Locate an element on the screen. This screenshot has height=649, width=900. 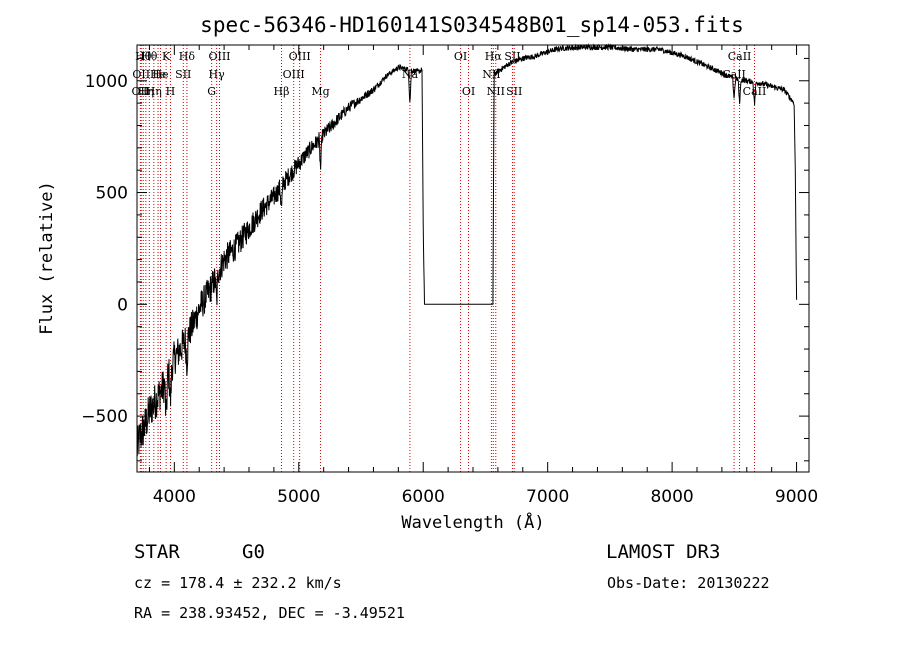
line-marker-label: G is located at coordinates (211, 91).